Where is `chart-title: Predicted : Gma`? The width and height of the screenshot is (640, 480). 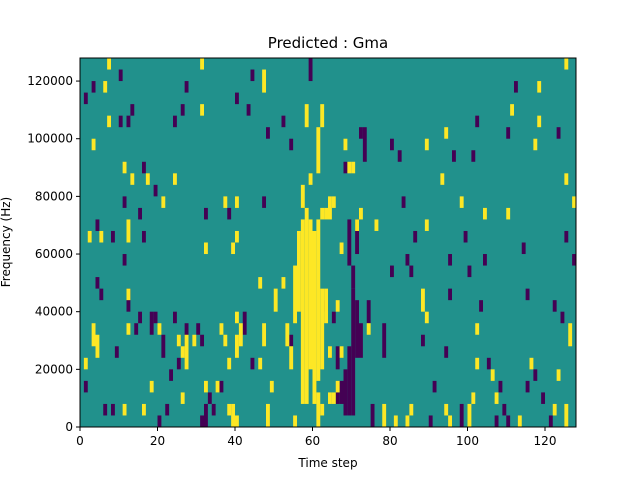 chart-title: Predicted : Gma is located at coordinates (328, 43).